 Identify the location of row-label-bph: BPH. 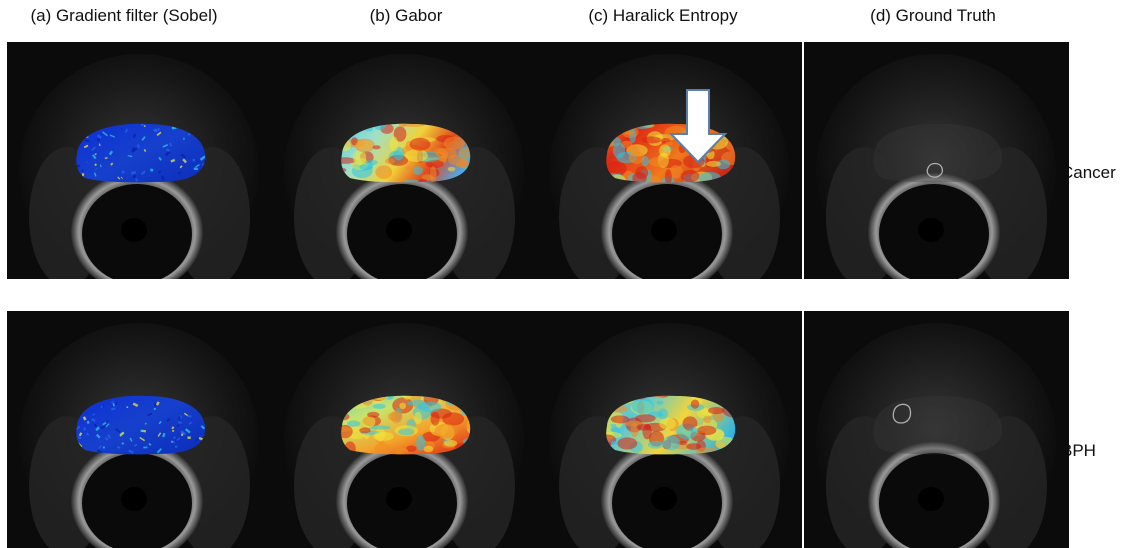
(1078, 450).